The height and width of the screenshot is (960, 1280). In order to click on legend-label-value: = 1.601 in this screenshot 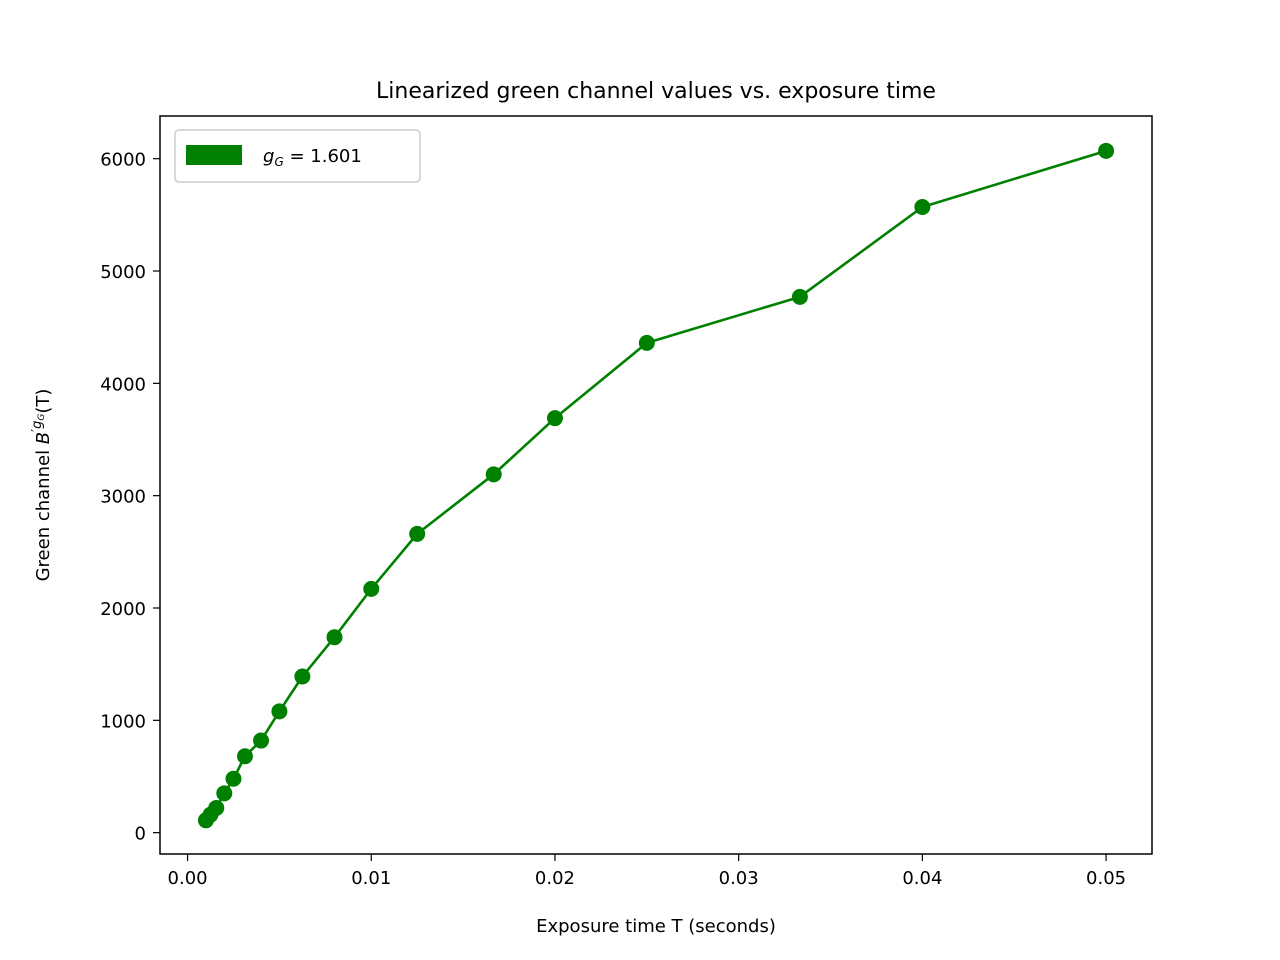, I will do `click(323, 156)`.